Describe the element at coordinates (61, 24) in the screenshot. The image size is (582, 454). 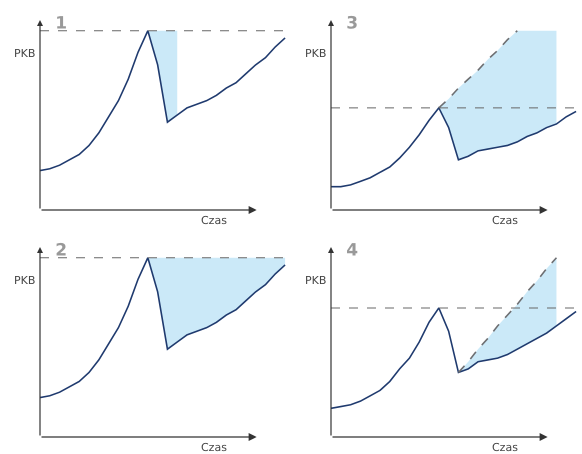
I see `chart-title: 1` at that location.